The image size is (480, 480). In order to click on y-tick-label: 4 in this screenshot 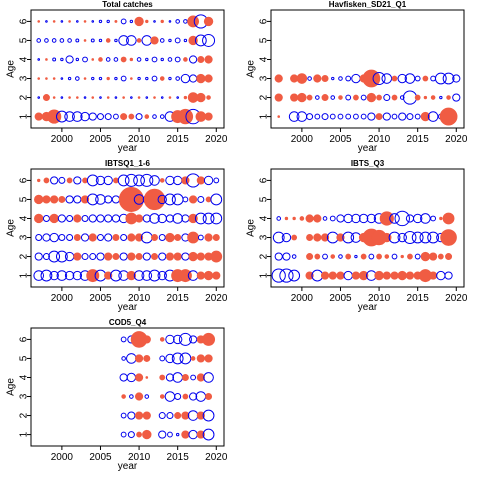, I will do `click(264, 59)`.